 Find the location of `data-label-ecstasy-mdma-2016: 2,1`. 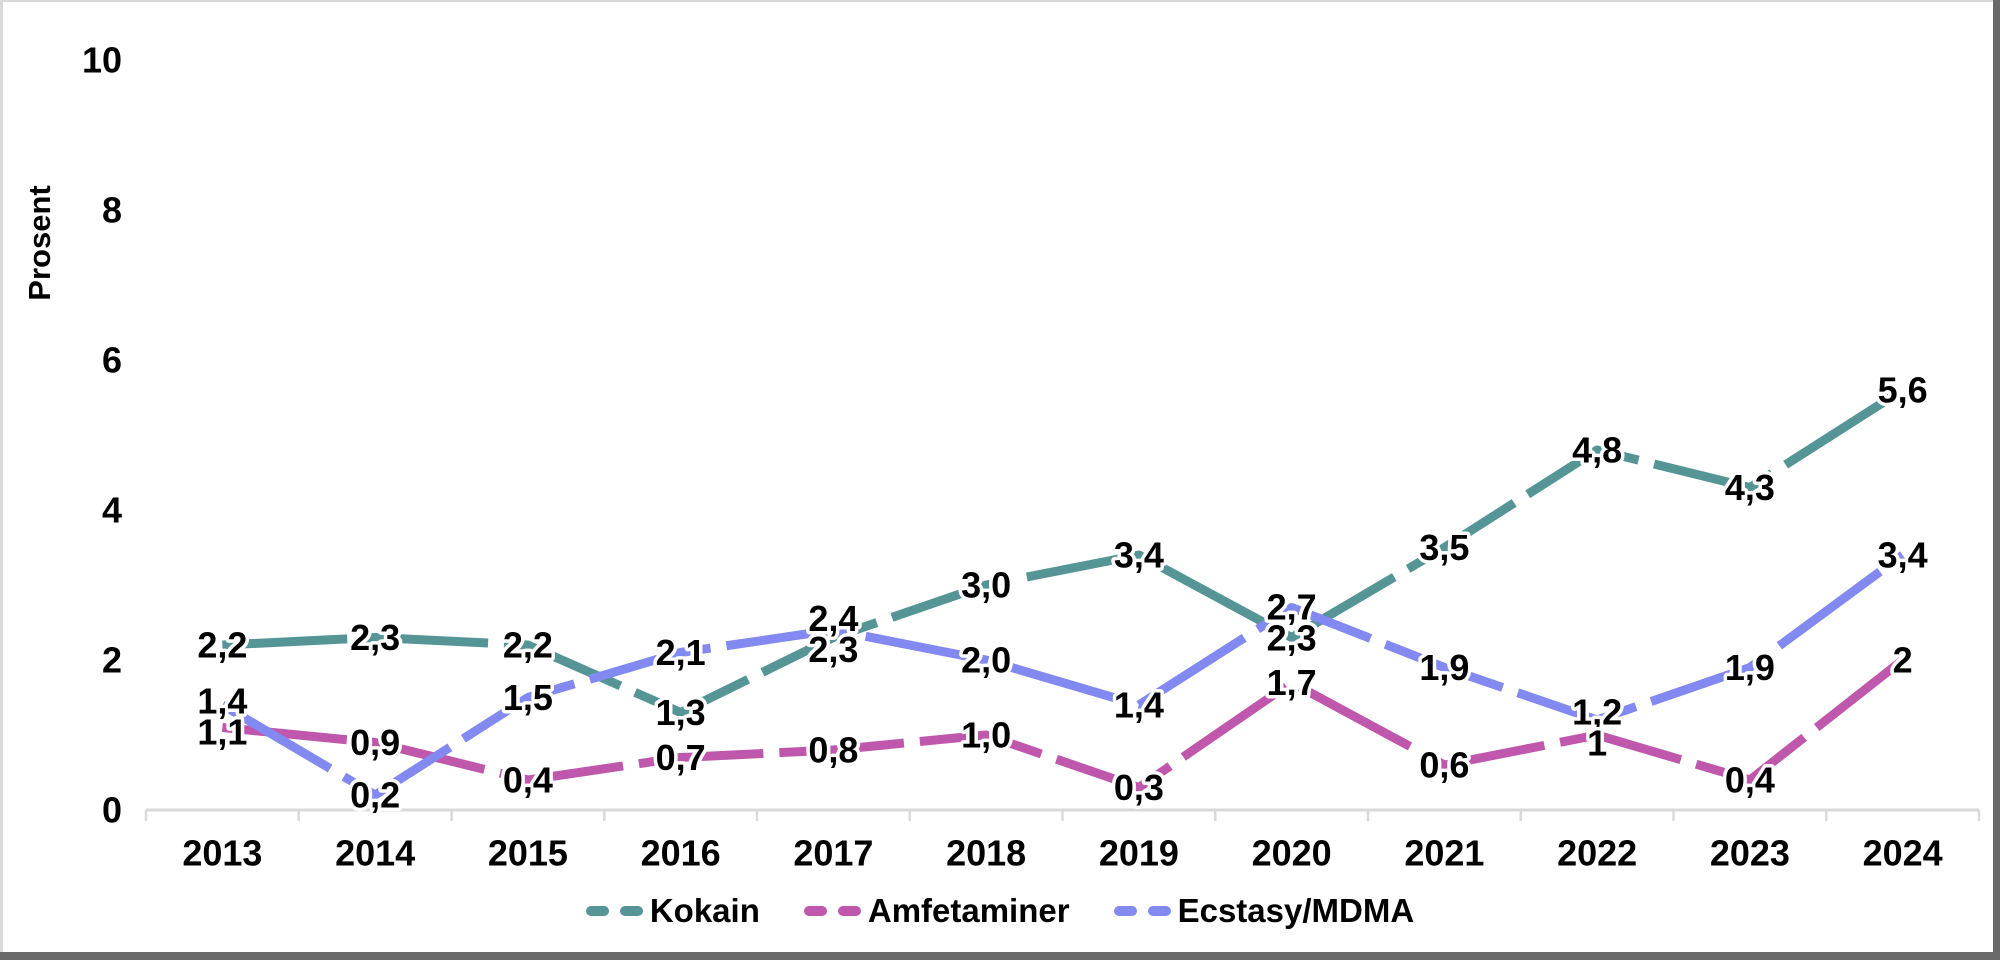

data-label-ecstasy-mdma-2016: 2,1 is located at coordinates (681, 652).